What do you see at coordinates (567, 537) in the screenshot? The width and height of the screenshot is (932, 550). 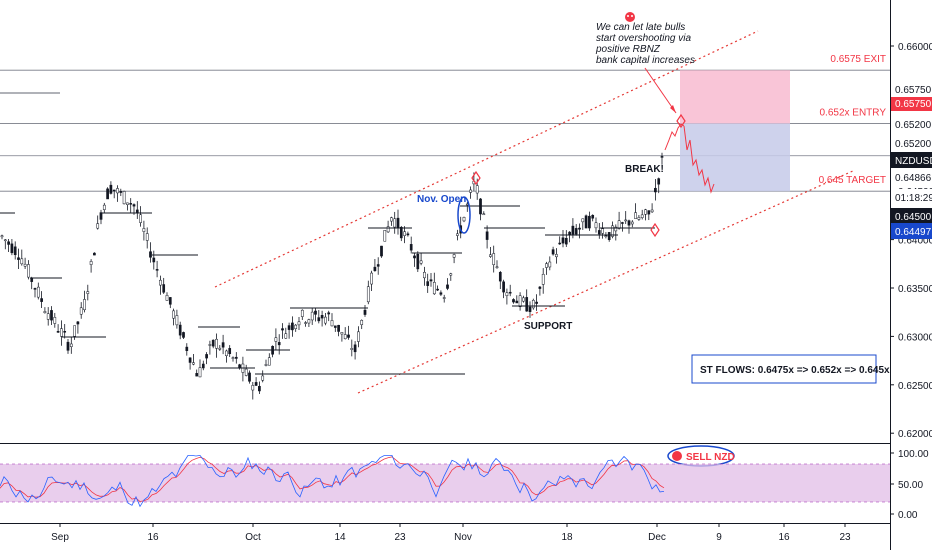 I see `time-tick-label: 18` at bounding box center [567, 537].